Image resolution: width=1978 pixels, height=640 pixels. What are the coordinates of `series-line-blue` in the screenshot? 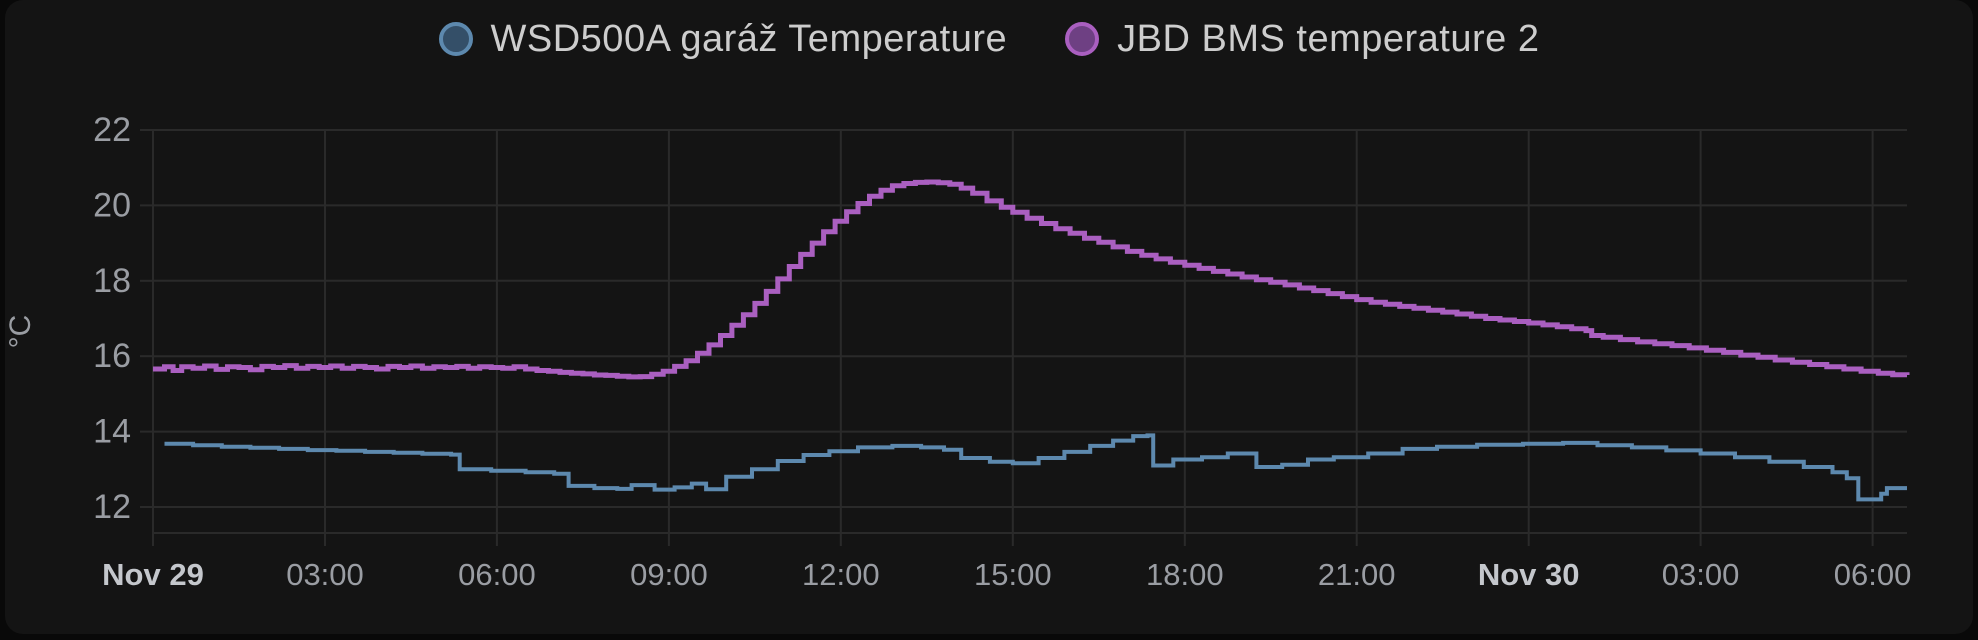 It's located at (1035, 467).